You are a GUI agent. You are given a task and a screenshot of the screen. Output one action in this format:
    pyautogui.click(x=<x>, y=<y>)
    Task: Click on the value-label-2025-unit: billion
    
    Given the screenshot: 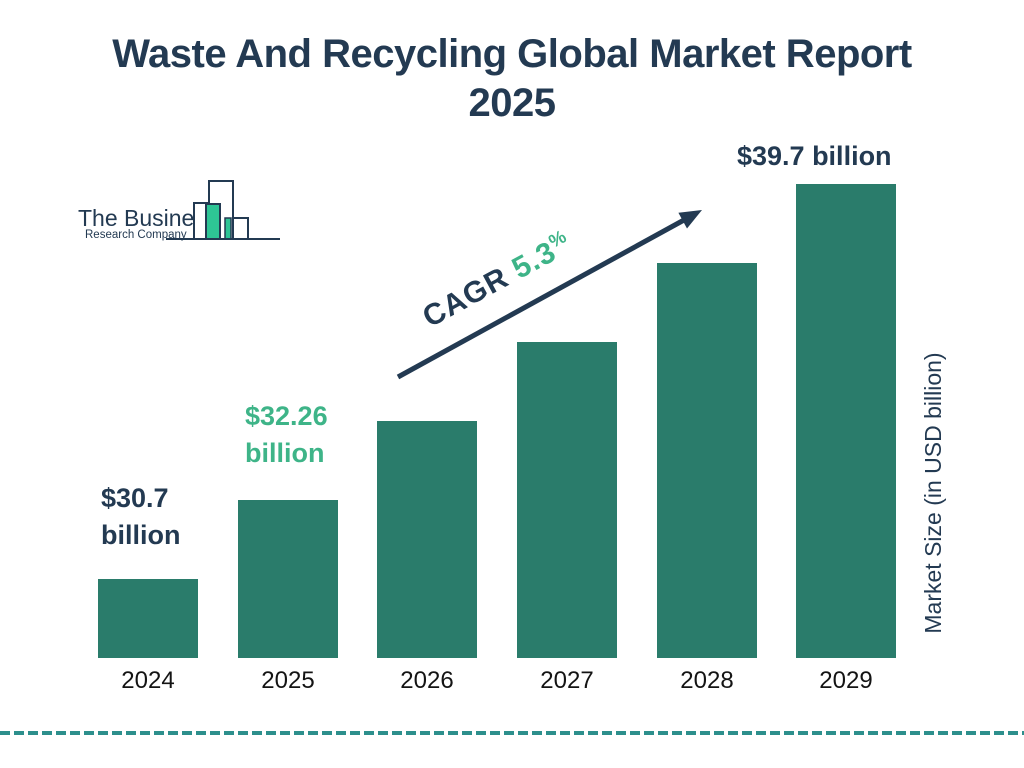 What is the action you would take?
    pyautogui.click(x=285, y=453)
    